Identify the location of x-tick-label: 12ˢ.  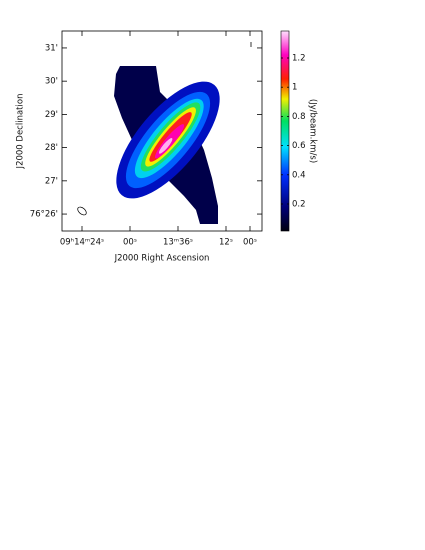
(226, 243).